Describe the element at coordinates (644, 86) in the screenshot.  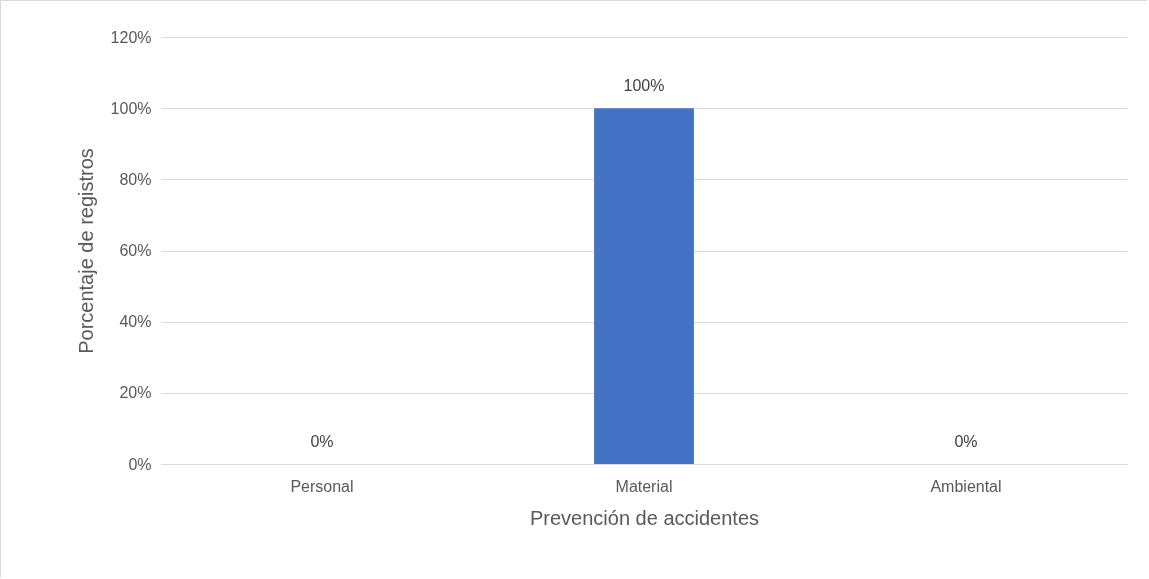
I see `data-label: 100%` at that location.